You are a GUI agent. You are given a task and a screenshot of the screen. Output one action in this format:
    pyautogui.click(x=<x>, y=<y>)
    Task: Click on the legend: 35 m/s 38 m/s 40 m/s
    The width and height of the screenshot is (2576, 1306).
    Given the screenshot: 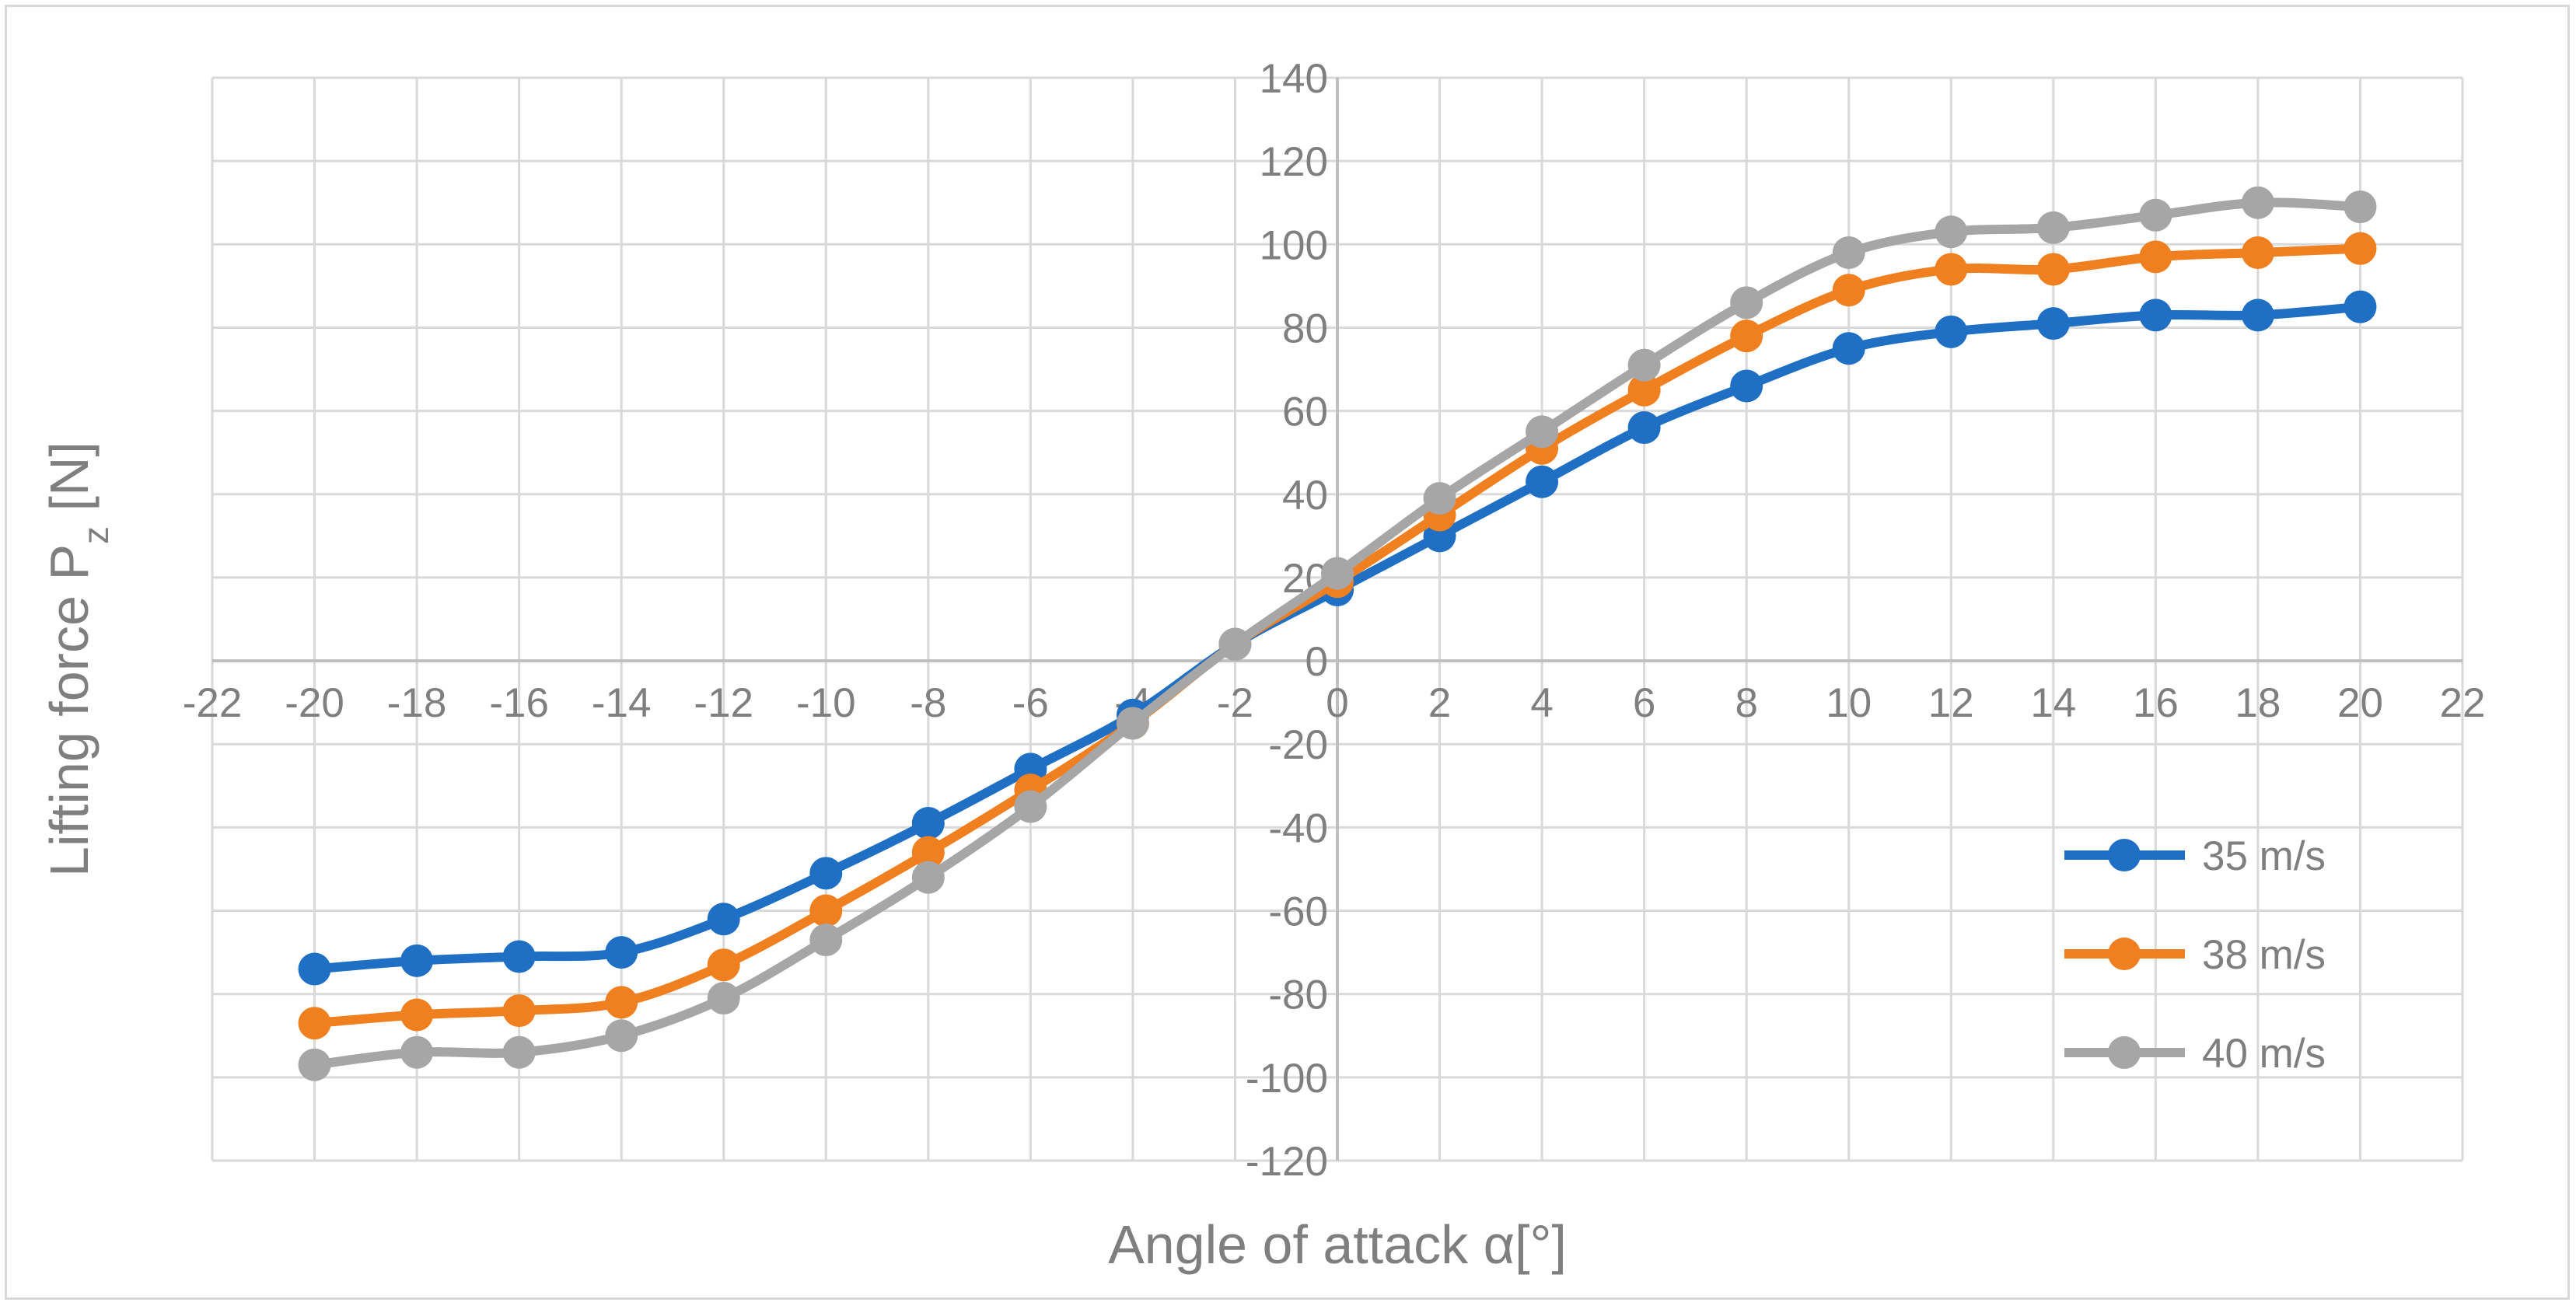 What is the action you would take?
    pyautogui.click(x=2195, y=955)
    